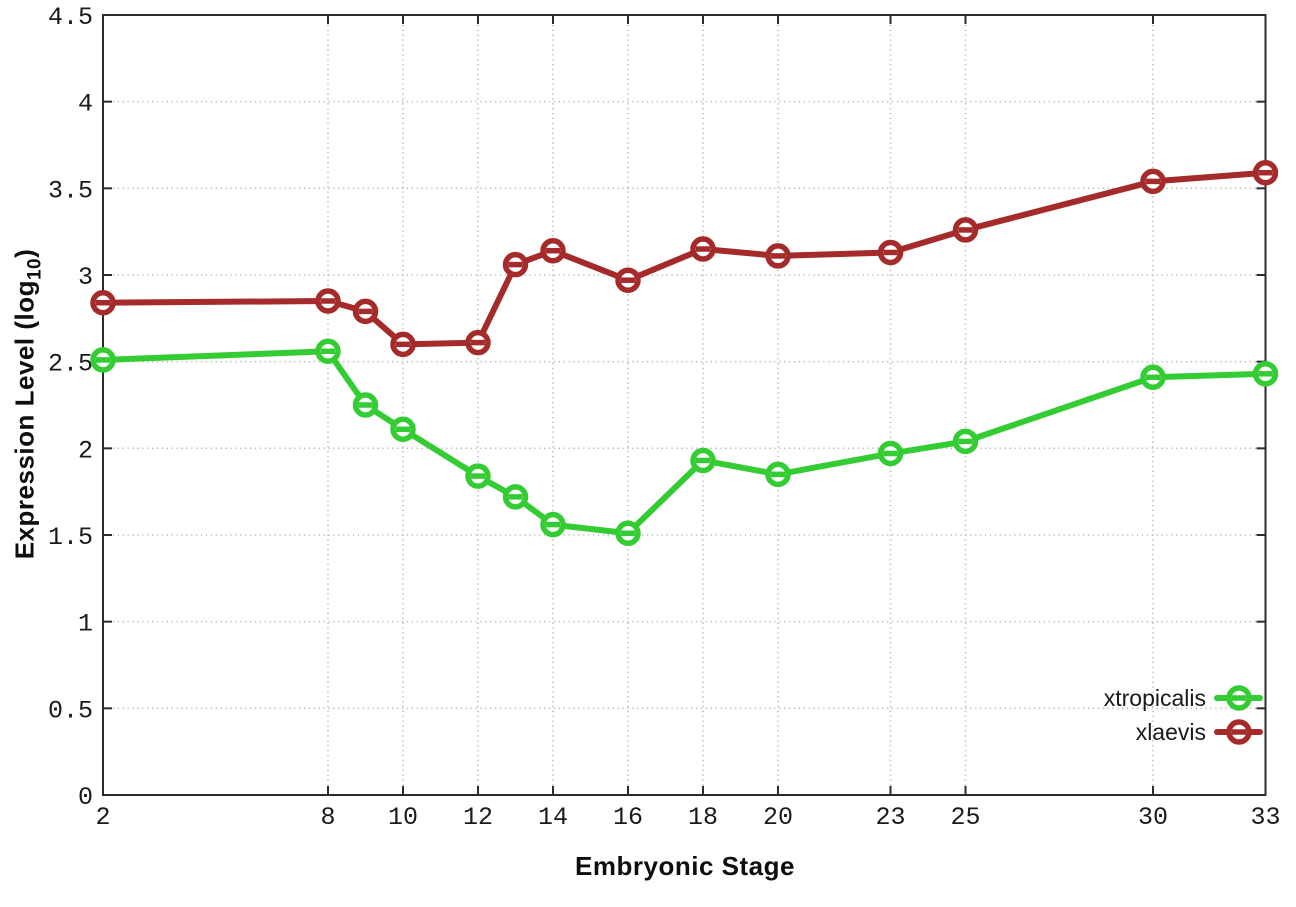  What do you see at coordinates (685, 866) in the screenshot?
I see `x-axis-label: Embryonic Stage` at bounding box center [685, 866].